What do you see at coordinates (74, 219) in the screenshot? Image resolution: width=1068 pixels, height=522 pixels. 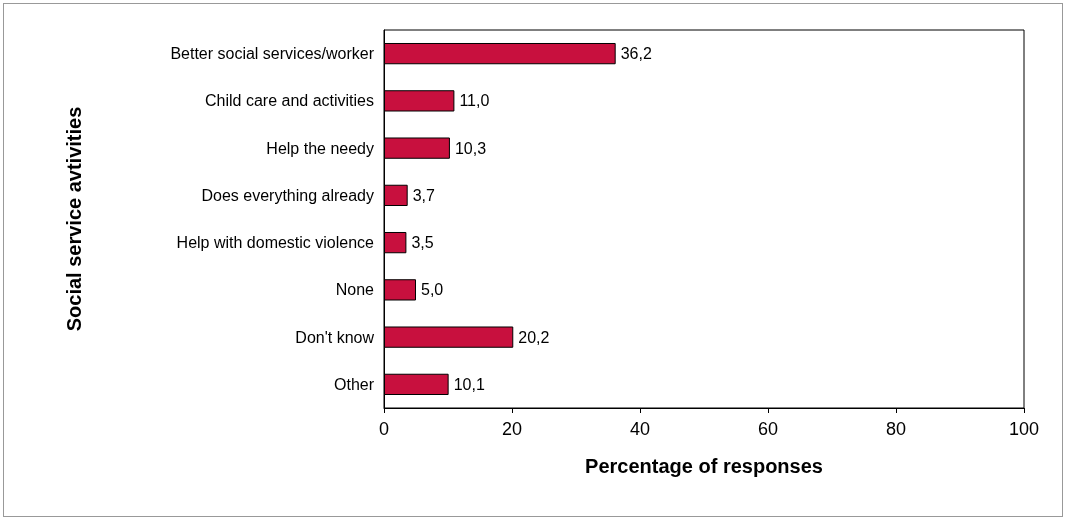 I see `y-axis-title: Social service avtivities` at bounding box center [74, 219].